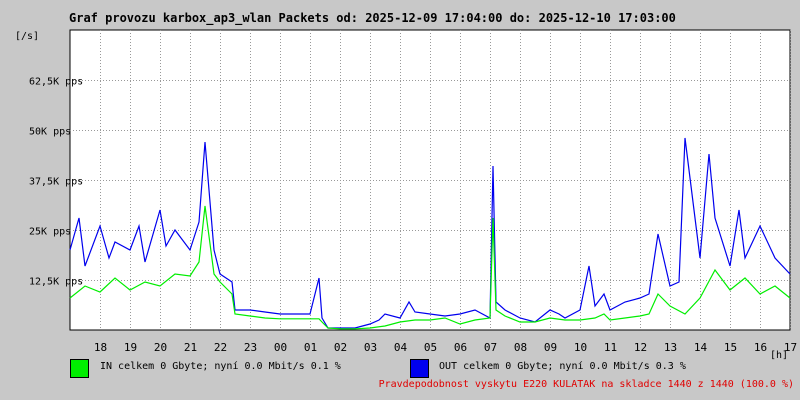  What do you see at coordinates (27, 36) in the screenshot?
I see `y-axis-unit: [/s]` at bounding box center [27, 36].